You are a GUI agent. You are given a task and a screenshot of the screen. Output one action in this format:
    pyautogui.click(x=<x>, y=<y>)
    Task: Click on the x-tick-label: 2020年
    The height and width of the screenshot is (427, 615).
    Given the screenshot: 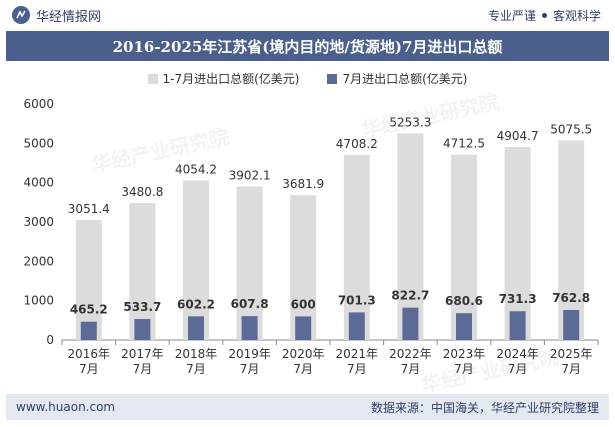 What is the action you would take?
    pyautogui.click(x=303, y=354)
    